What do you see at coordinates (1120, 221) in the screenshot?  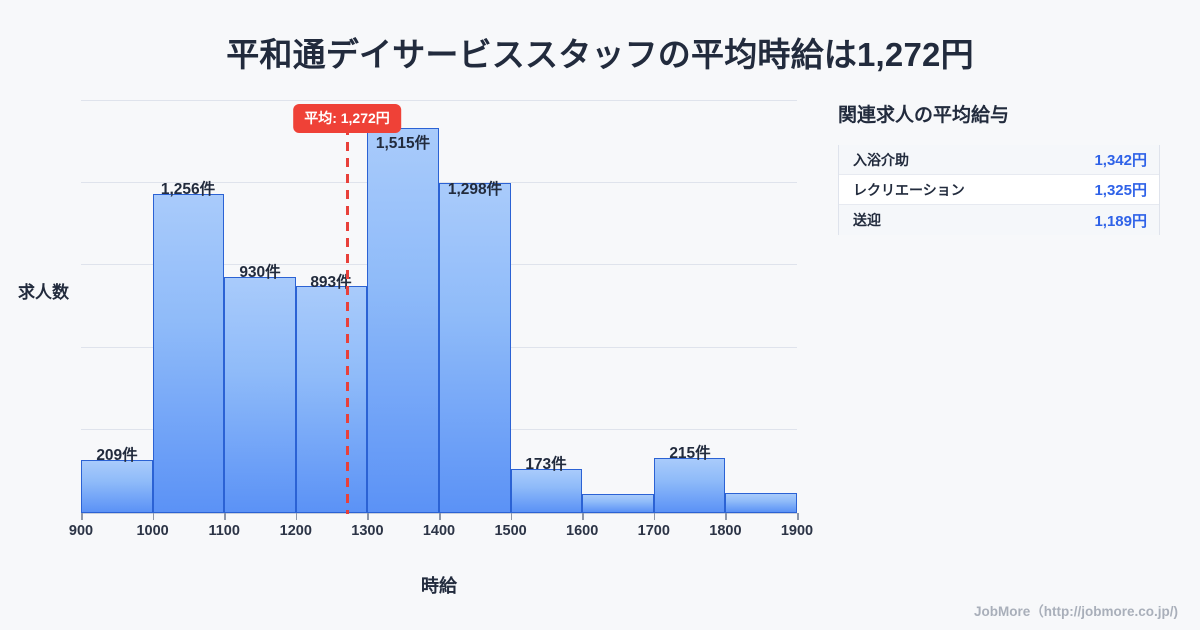 I see `list-item-value: 1,189円` at bounding box center [1120, 221].